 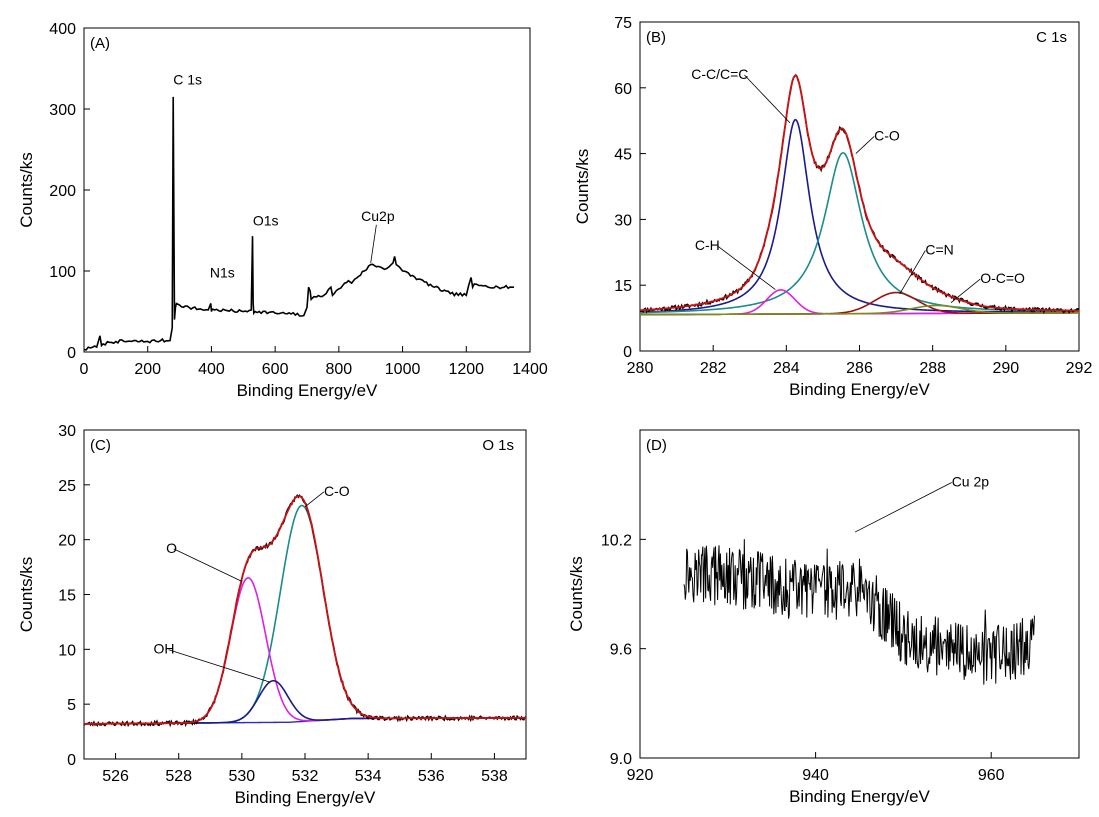 What do you see at coordinates (939, 249) in the screenshot?
I see `peak-annotation: C=N` at bounding box center [939, 249].